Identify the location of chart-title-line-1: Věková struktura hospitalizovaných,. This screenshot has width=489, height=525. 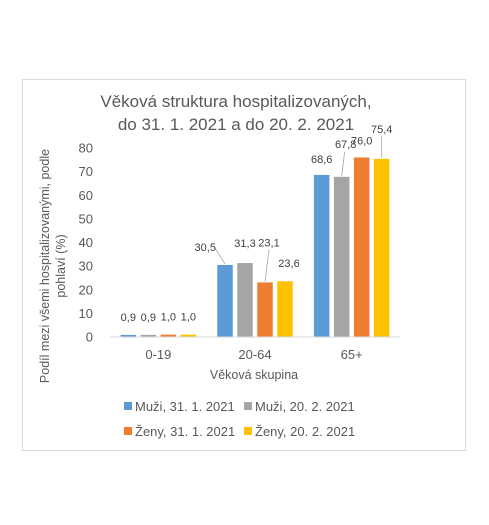
(235, 101).